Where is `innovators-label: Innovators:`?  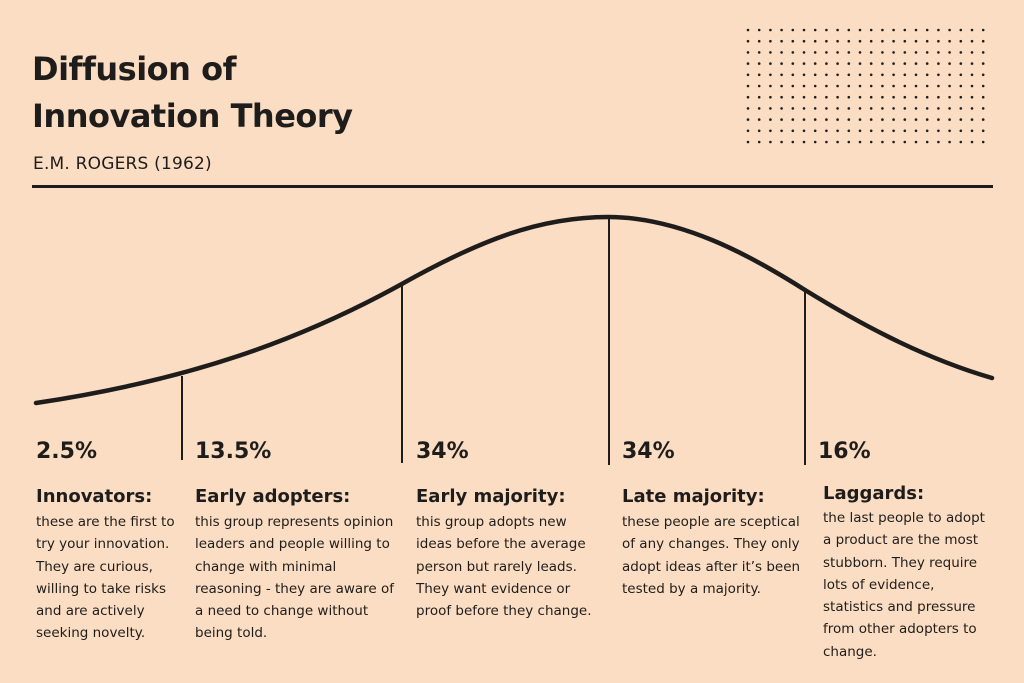
innovators-label: Innovators: is located at coordinates (94, 496).